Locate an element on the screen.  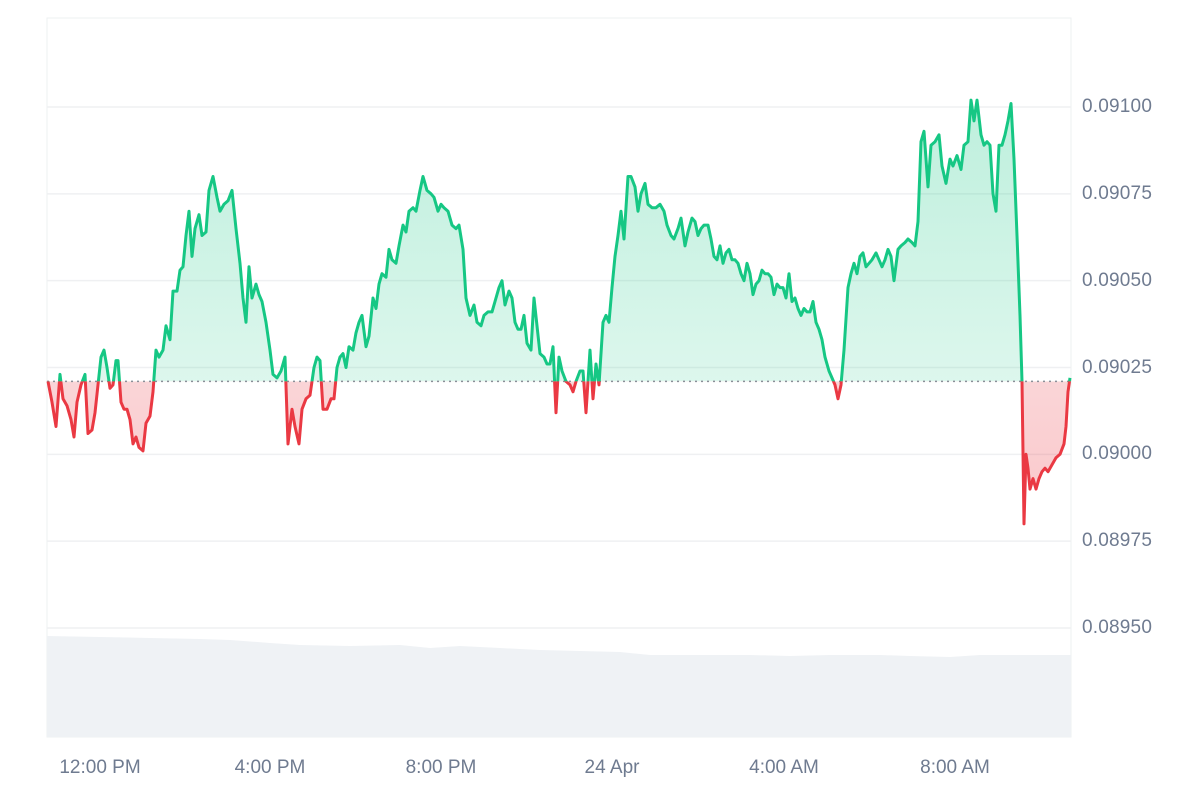
y-tick-label: 0.08975 is located at coordinates (1117, 541).